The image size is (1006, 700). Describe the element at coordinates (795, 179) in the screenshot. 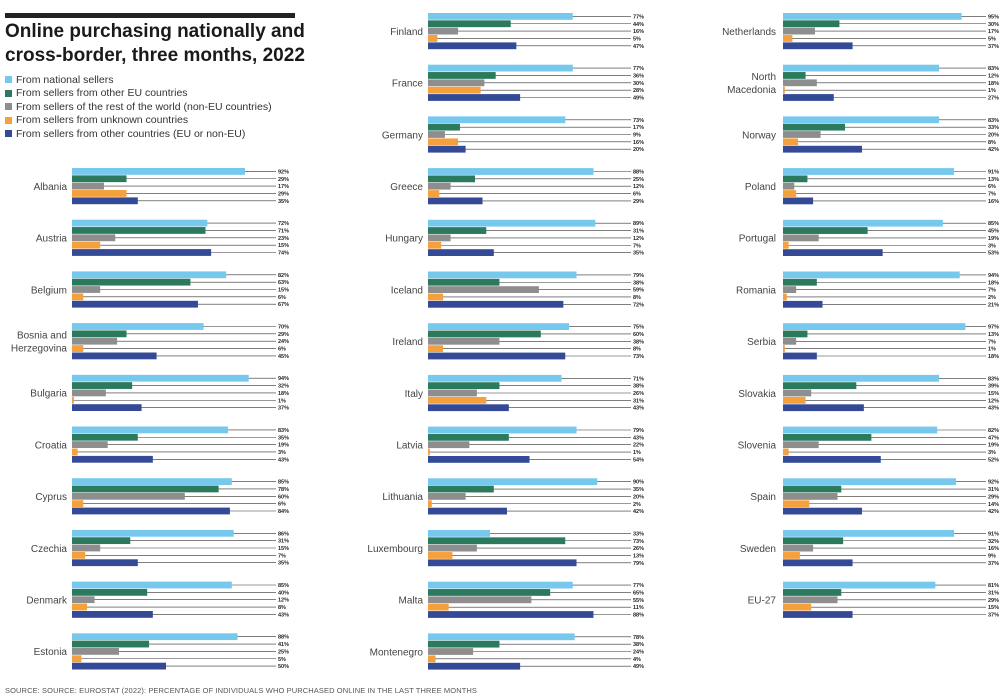

I see `bar-poland-other_eu` at that location.